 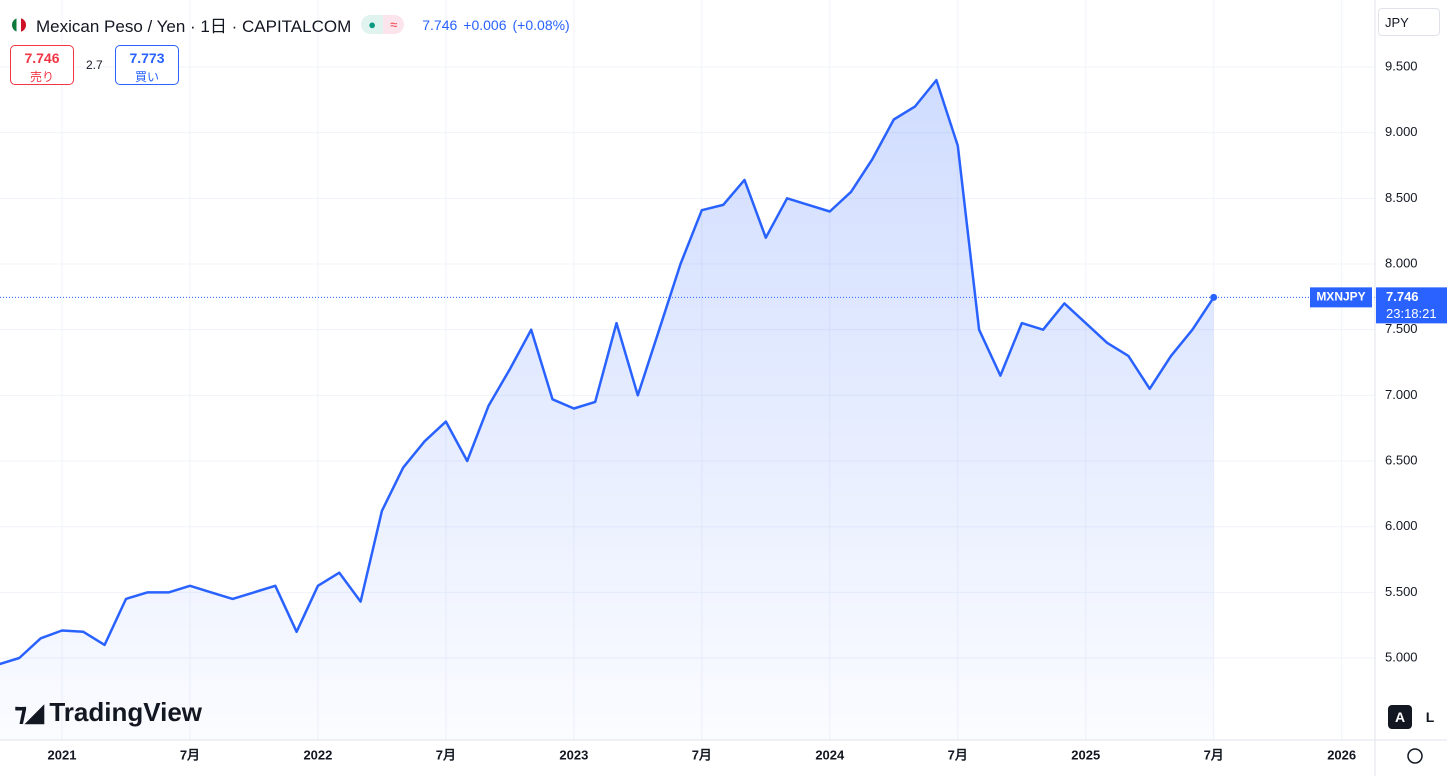 What do you see at coordinates (1401, 525) in the screenshot?
I see `y-tick-label: 6.000` at bounding box center [1401, 525].